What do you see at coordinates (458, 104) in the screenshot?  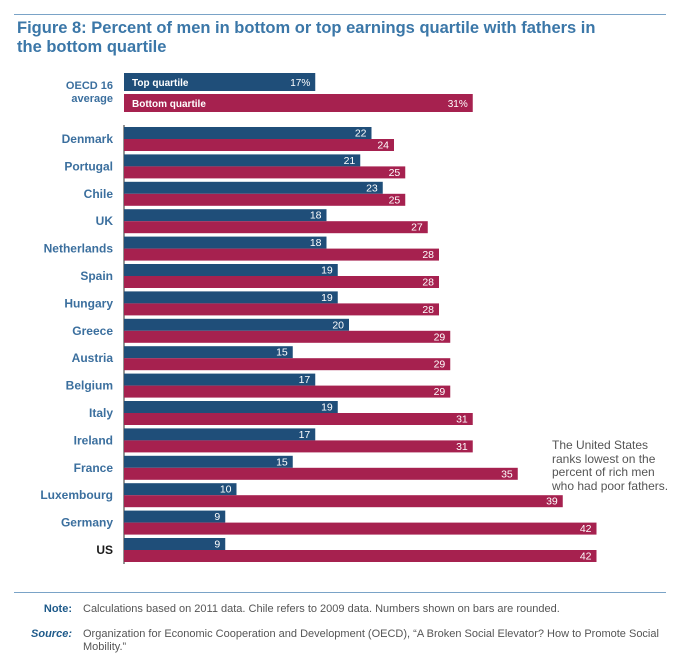 I see `value-label-bottom-average: 31%` at bounding box center [458, 104].